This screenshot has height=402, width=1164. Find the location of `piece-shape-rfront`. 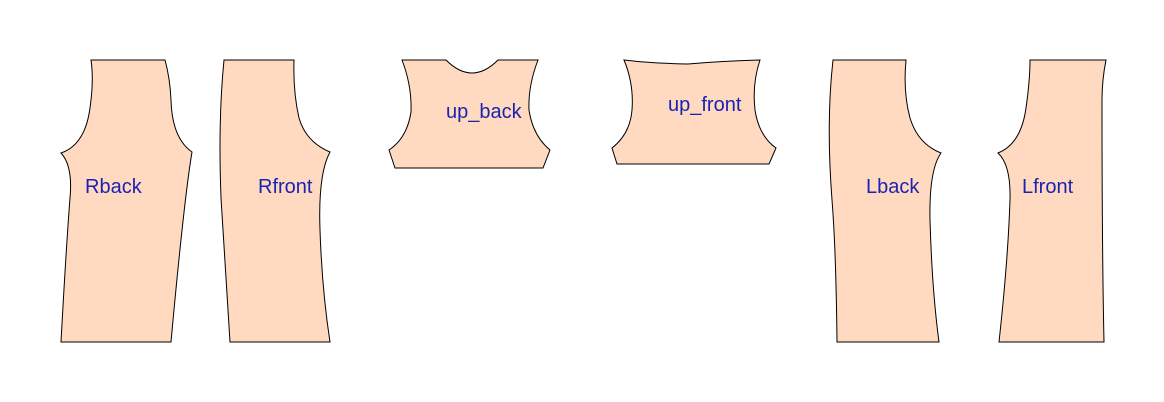

piece-shape-rfront is located at coordinates (275, 201).